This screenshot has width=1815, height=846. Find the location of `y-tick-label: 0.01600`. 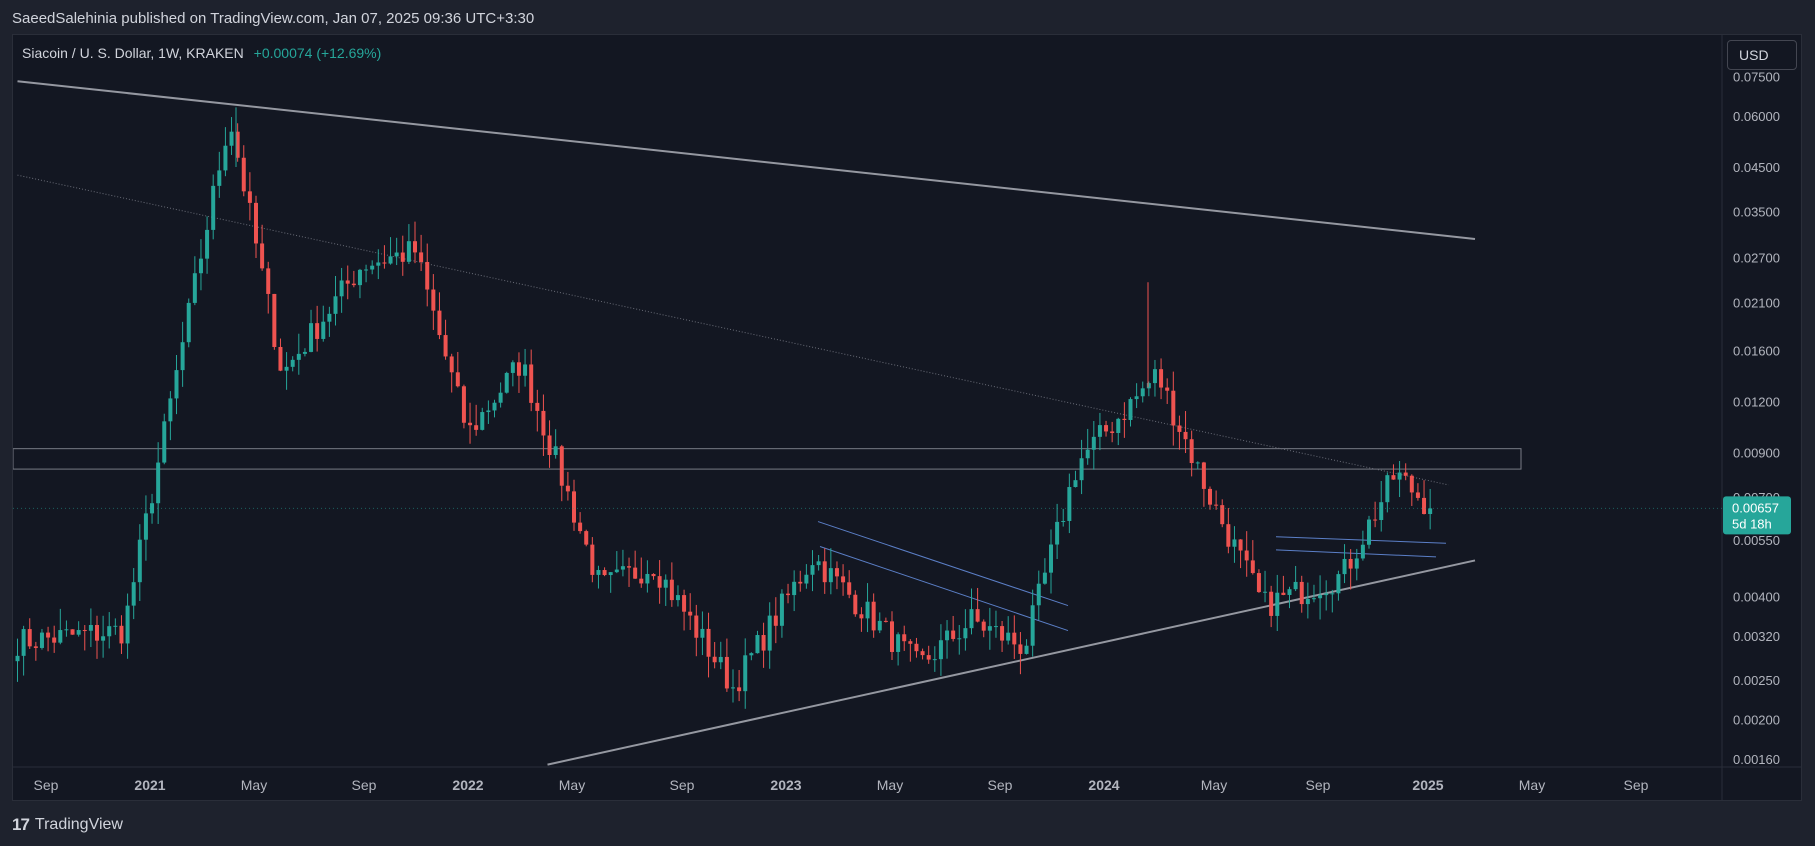

y-tick-label: 0.01600 is located at coordinates (1756, 350).